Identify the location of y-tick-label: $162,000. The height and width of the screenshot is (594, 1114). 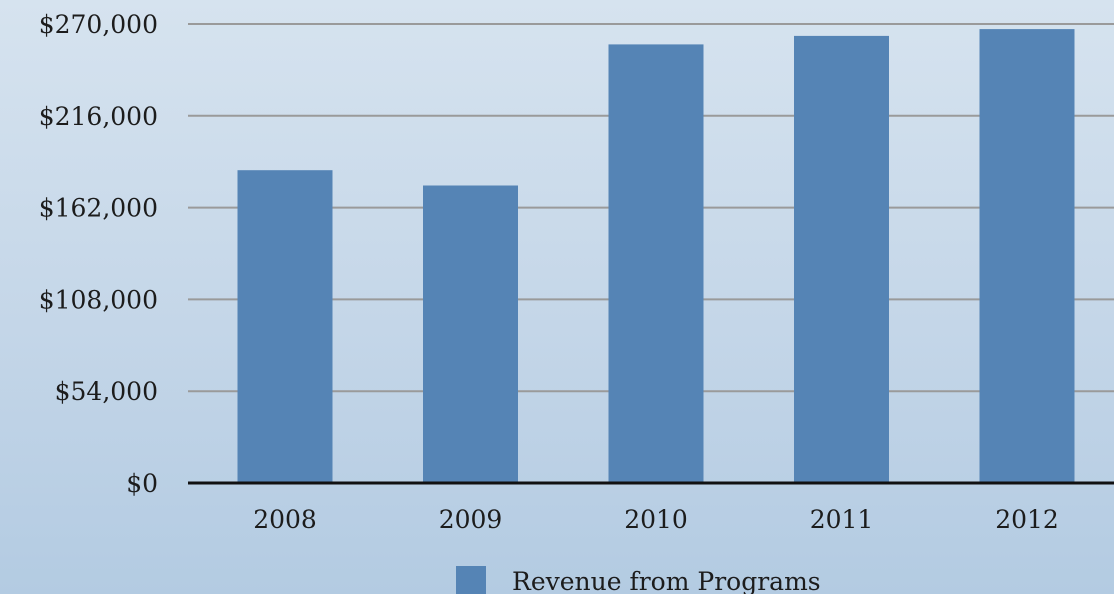
(98, 208).